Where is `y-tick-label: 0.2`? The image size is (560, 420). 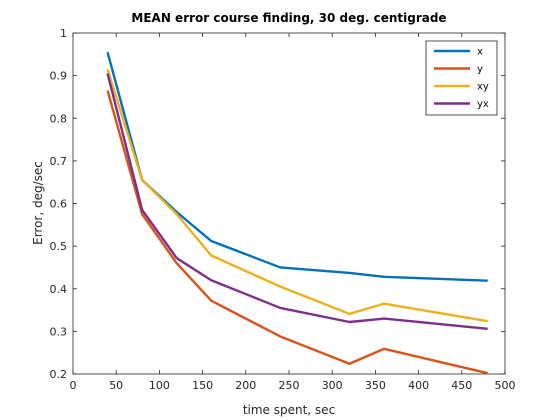 y-tick-label: 0.2 is located at coordinates (59, 374).